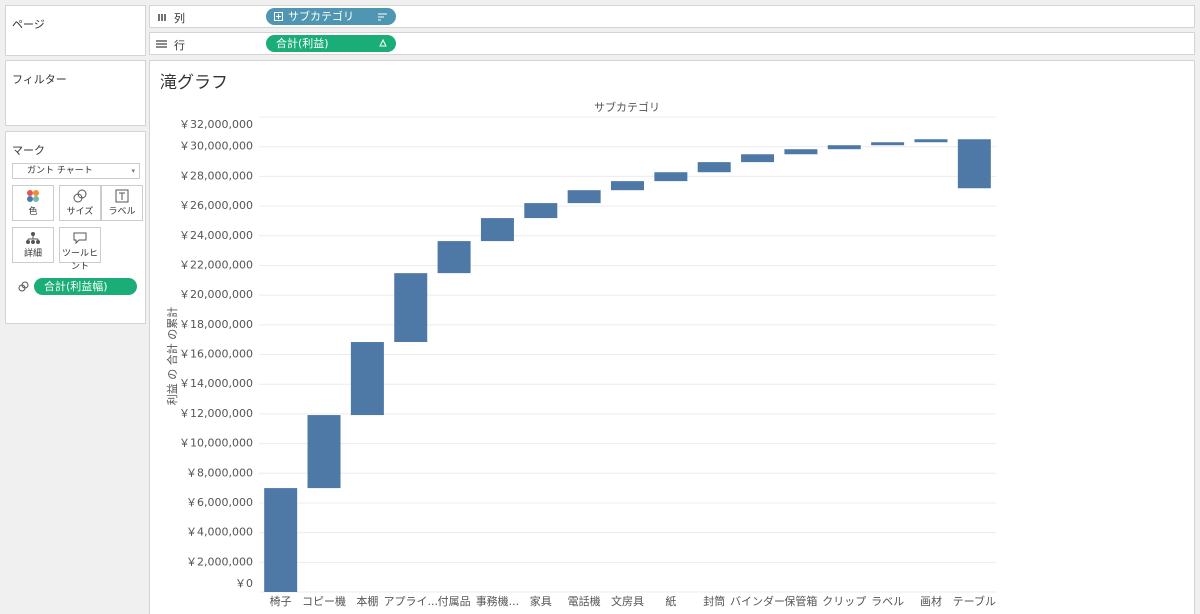 The image size is (1200, 614). Describe the element at coordinates (800, 601) in the screenshot. I see `x-tick-label: 保管箱` at that location.